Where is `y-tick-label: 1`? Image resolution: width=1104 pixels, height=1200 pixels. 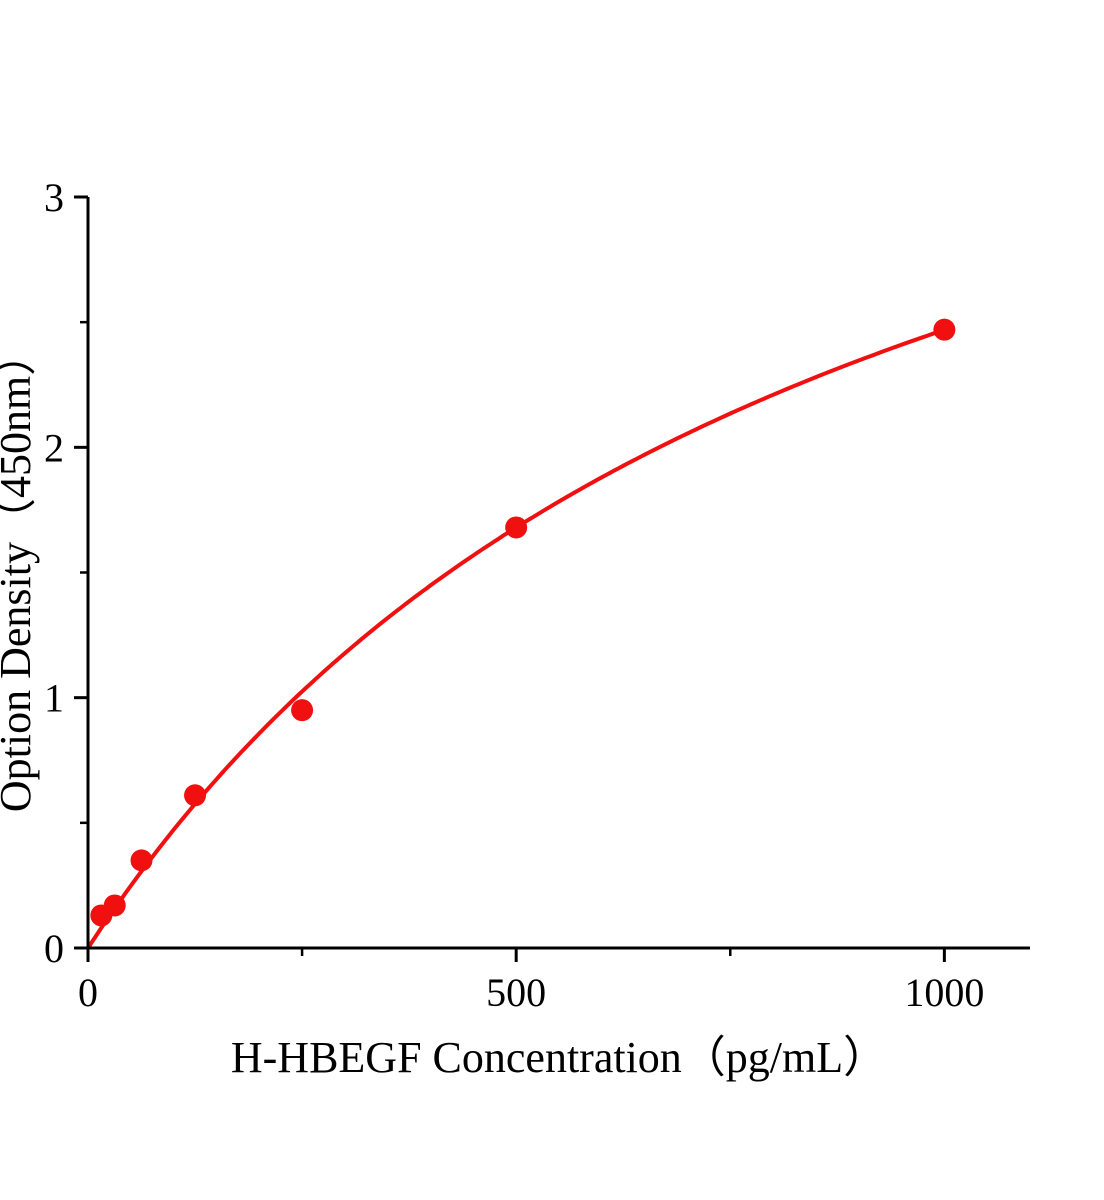
y-tick-label: 1 is located at coordinates (54, 698).